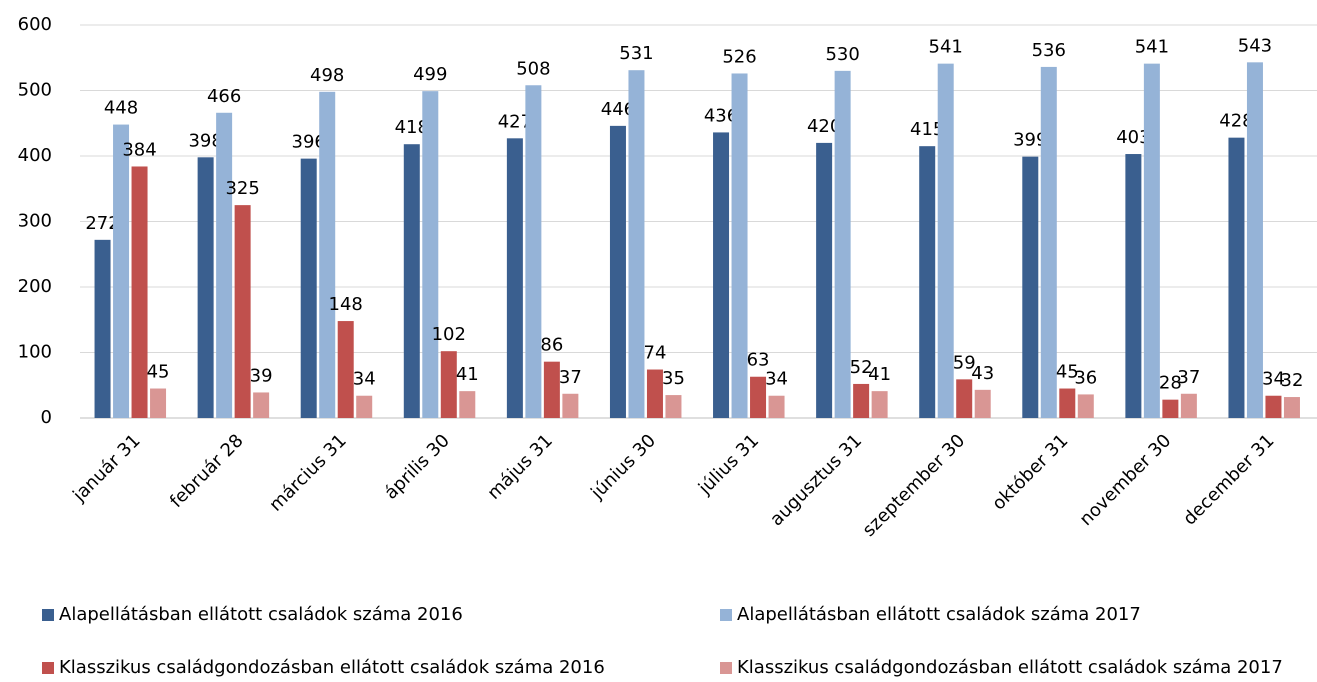  What do you see at coordinates (261, 375) in the screenshot?
I see `data-label: 39` at bounding box center [261, 375].